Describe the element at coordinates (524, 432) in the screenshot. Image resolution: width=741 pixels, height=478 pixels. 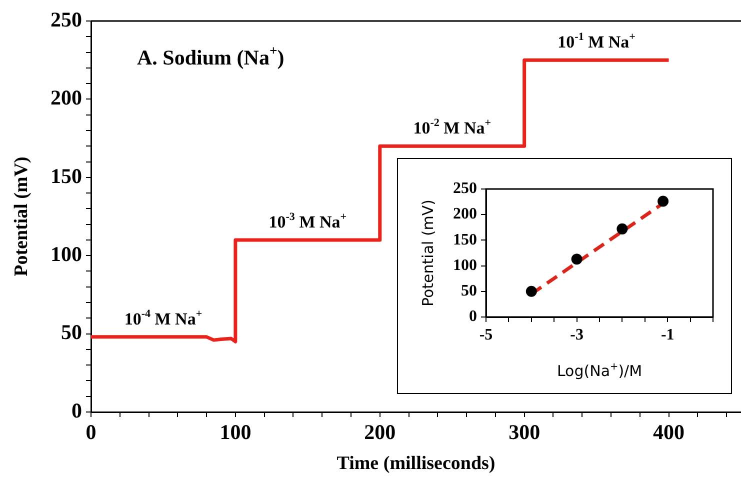
I see `x-tick-label: 300` at that location.